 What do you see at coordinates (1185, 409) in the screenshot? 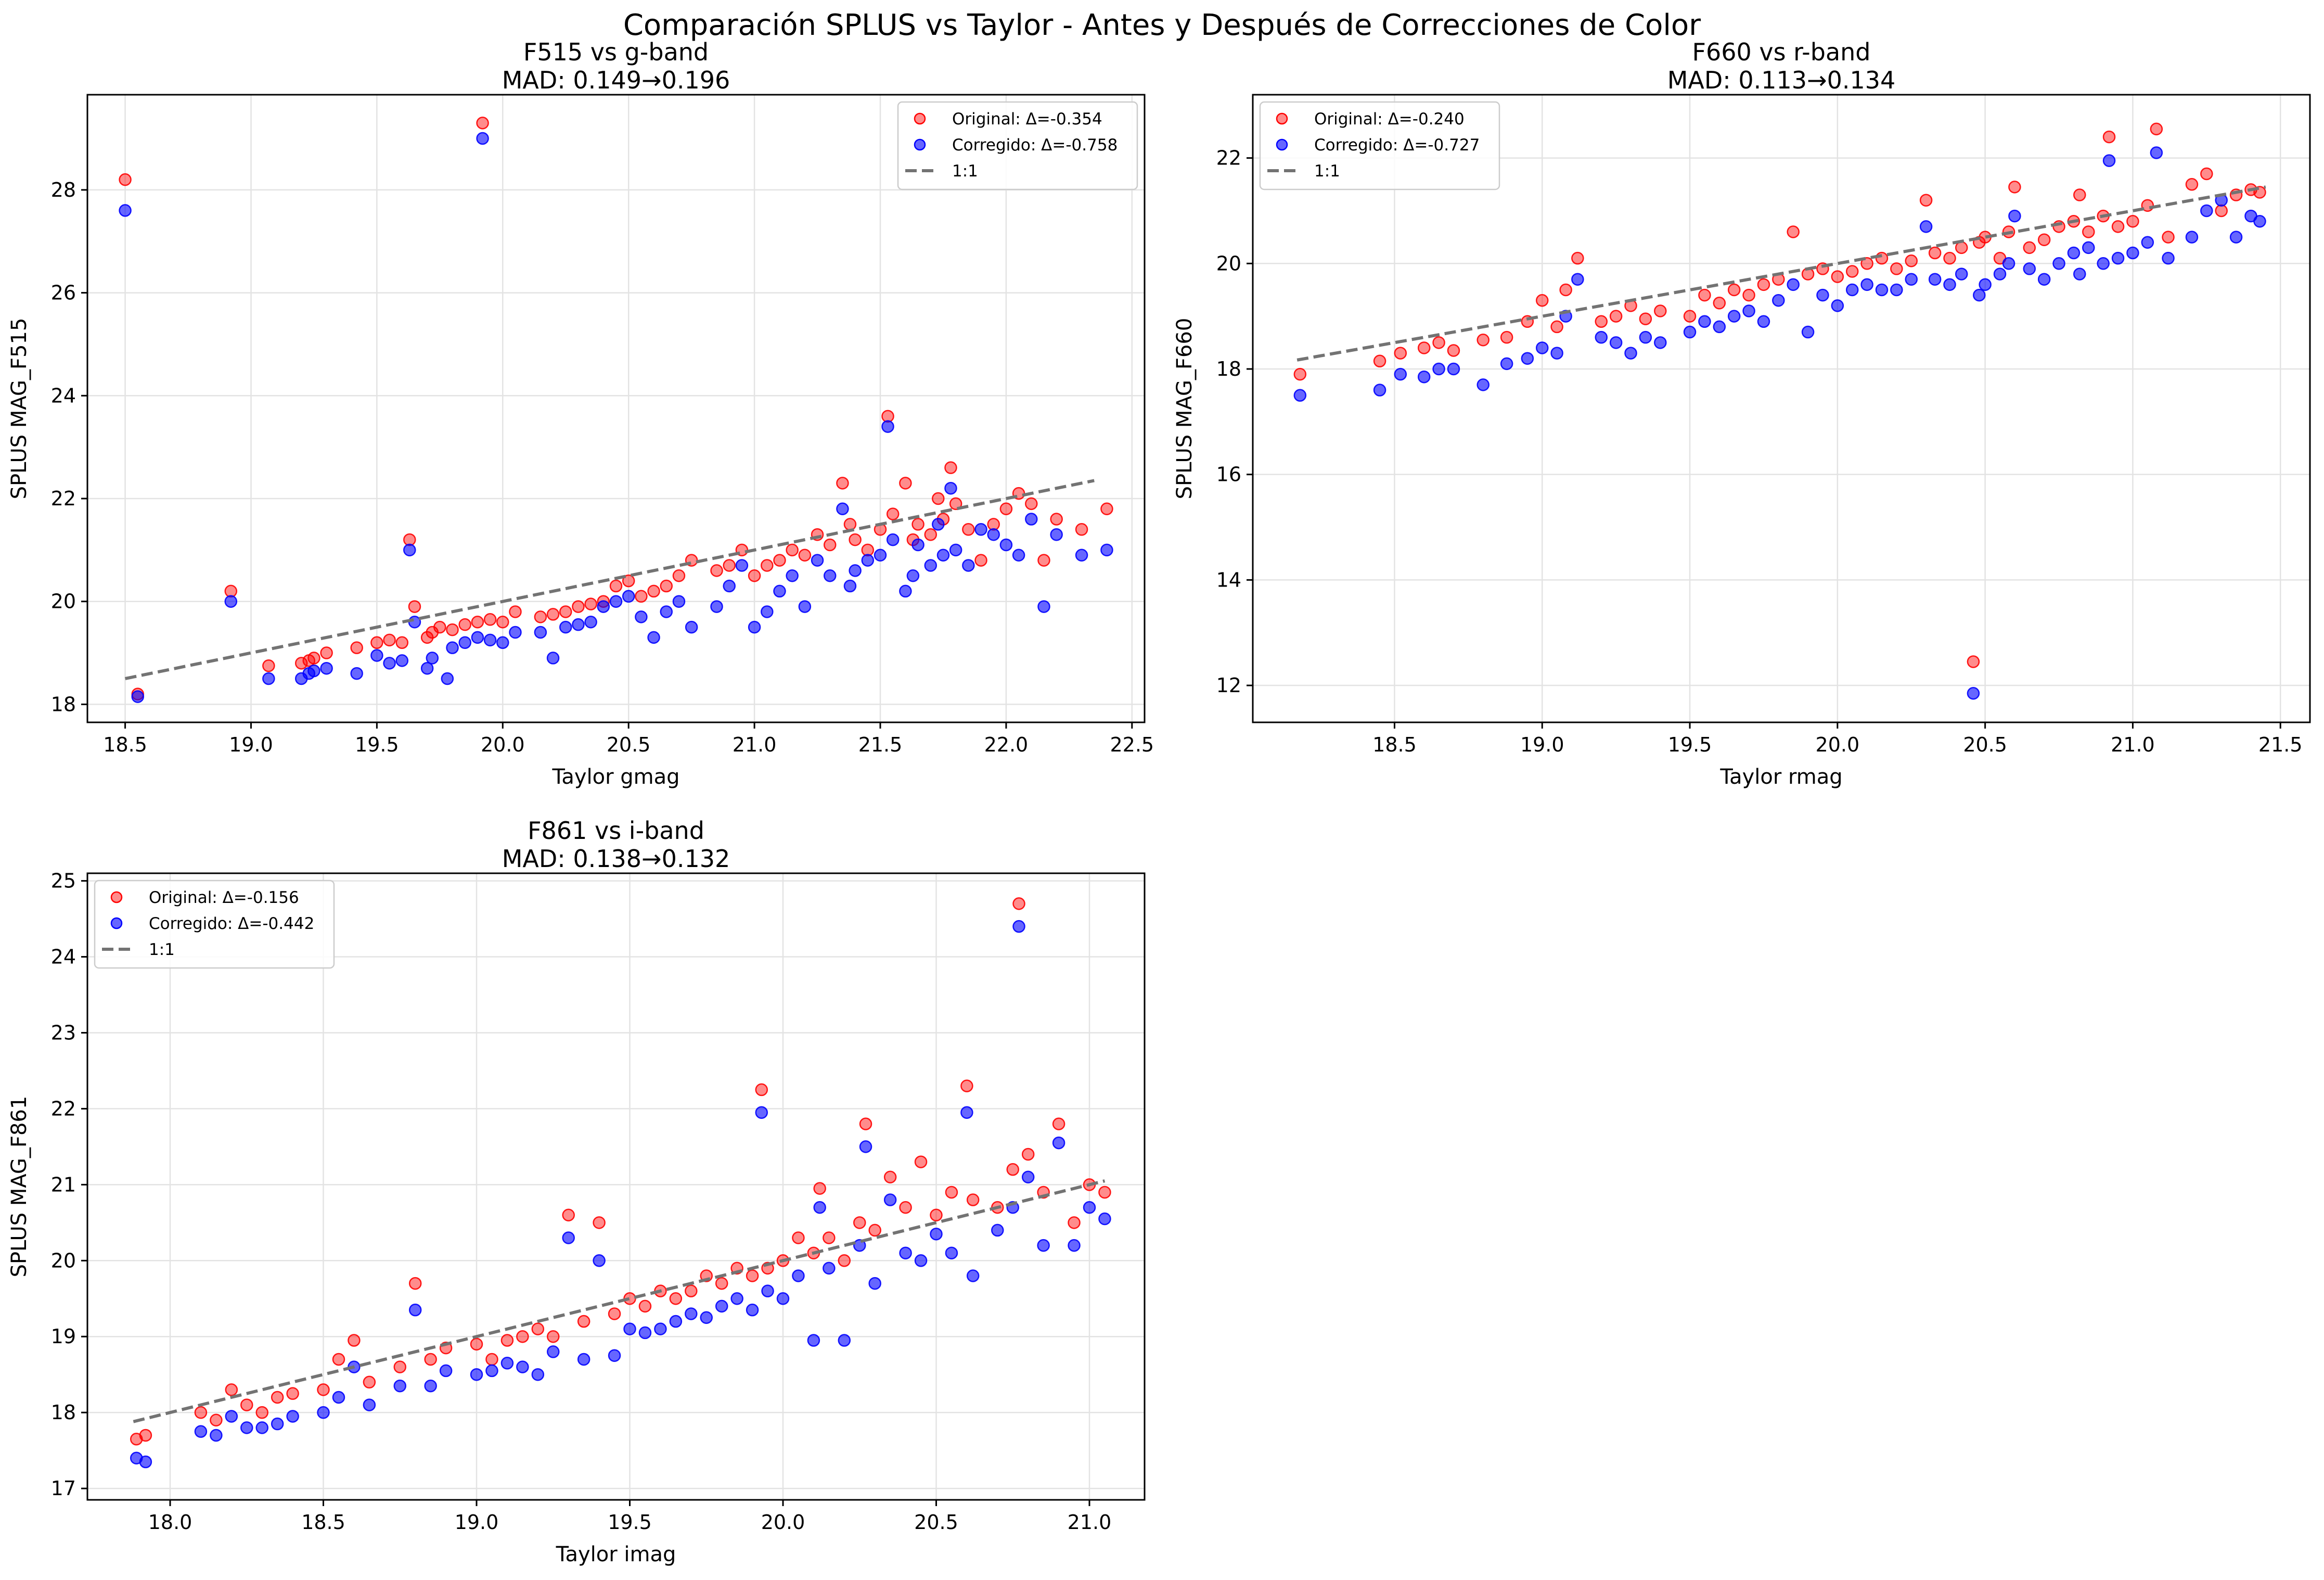
I see `y-axis-label: SPLUS MAG_F660` at bounding box center [1185, 409].